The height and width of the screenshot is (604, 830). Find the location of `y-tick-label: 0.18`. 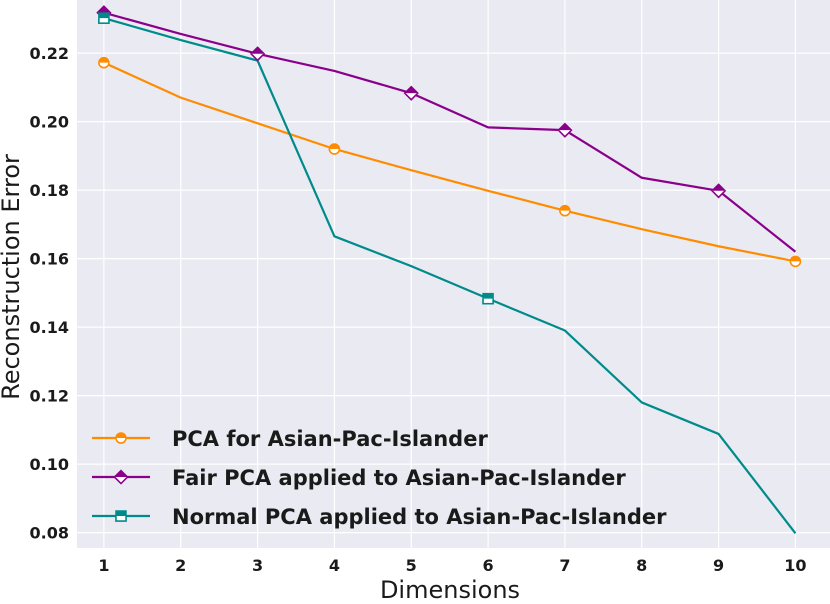

y-tick-label: 0.18 is located at coordinates (49, 190).